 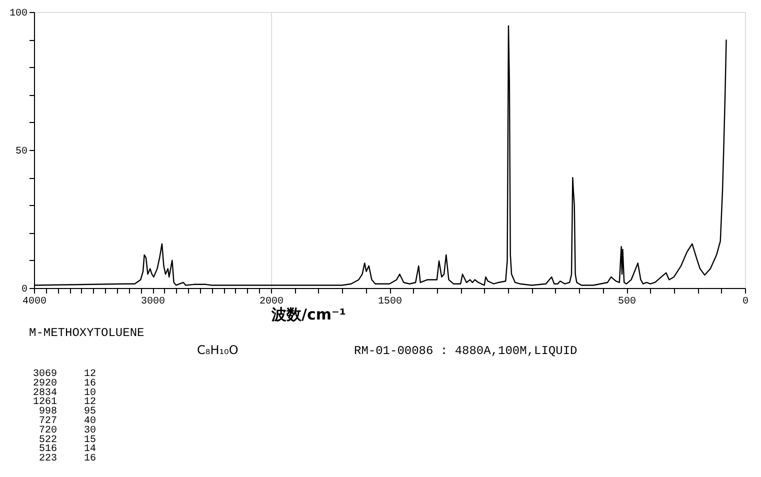 I want to click on text: 12, so click(x=90, y=374).